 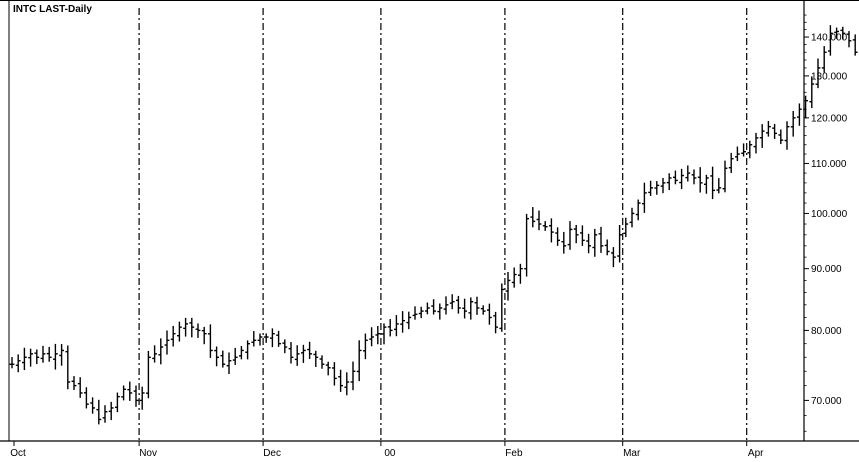 I want to click on y-tick-label: 100.000, so click(x=829, y=214).